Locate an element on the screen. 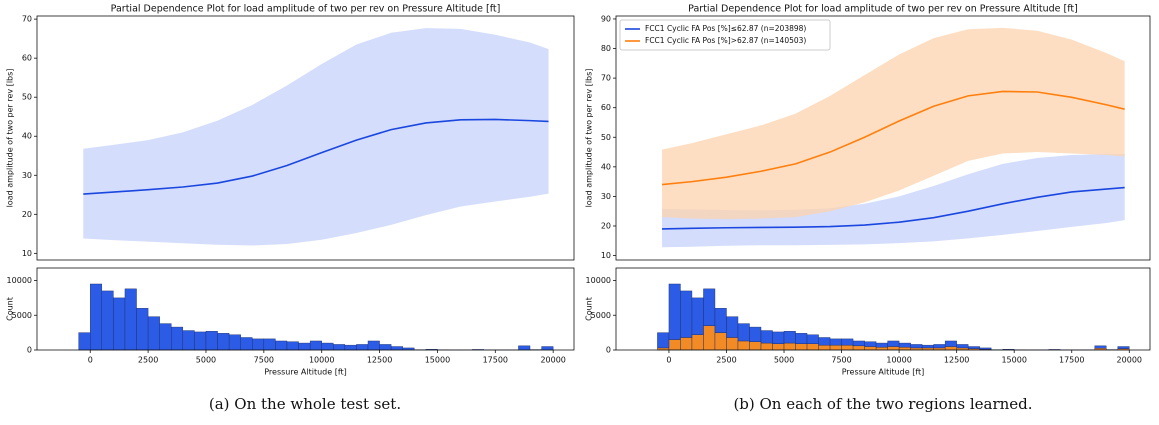 This screenshot has width=1159, height=425. x-tick-label: 20000 is located at coordinates (552, 360).